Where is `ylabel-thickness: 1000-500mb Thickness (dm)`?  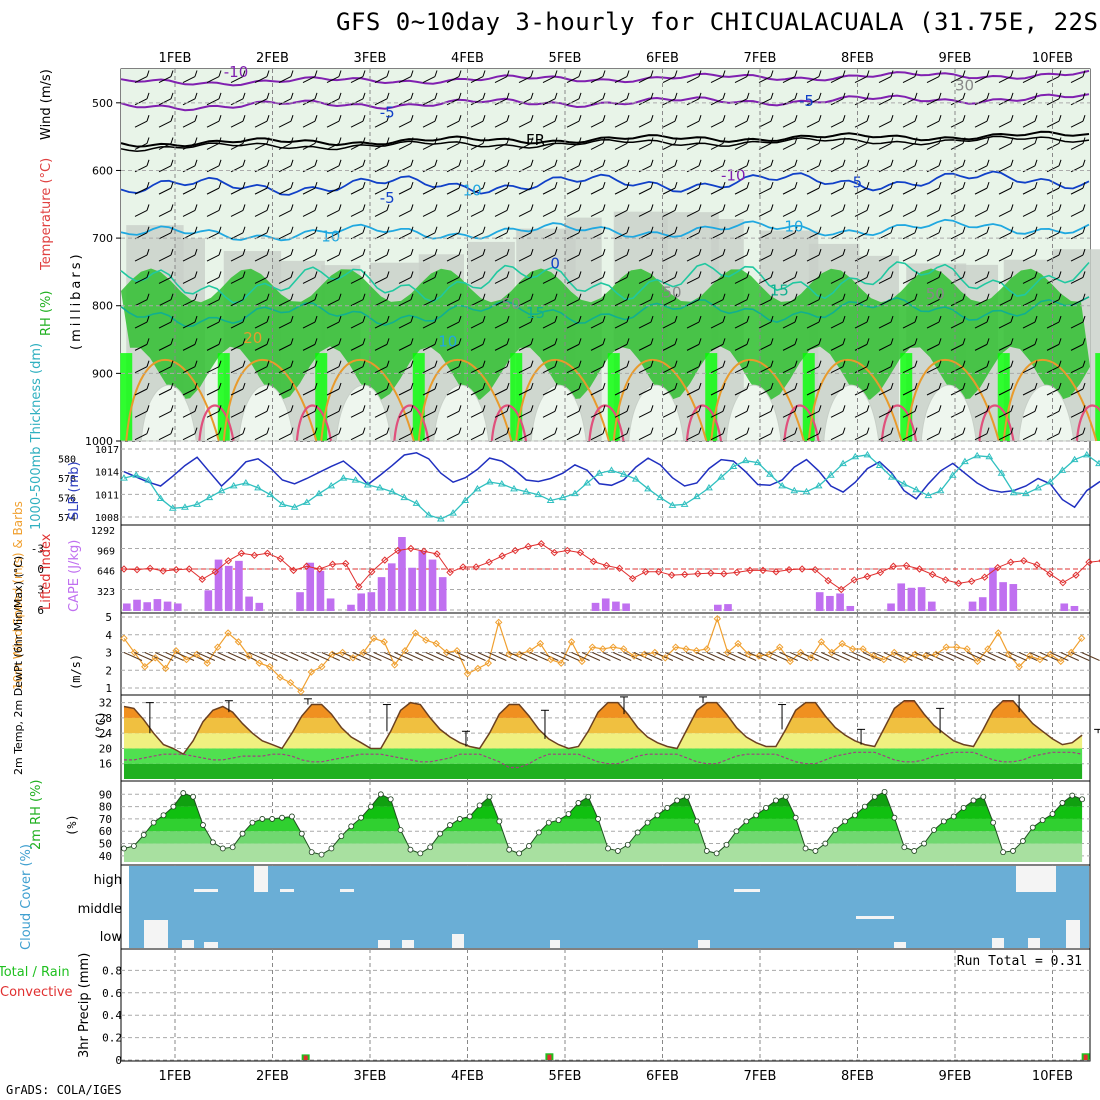 ylabel-thickness: 1000-500mb Thickness (dm) is located at coordinates (36, 436).